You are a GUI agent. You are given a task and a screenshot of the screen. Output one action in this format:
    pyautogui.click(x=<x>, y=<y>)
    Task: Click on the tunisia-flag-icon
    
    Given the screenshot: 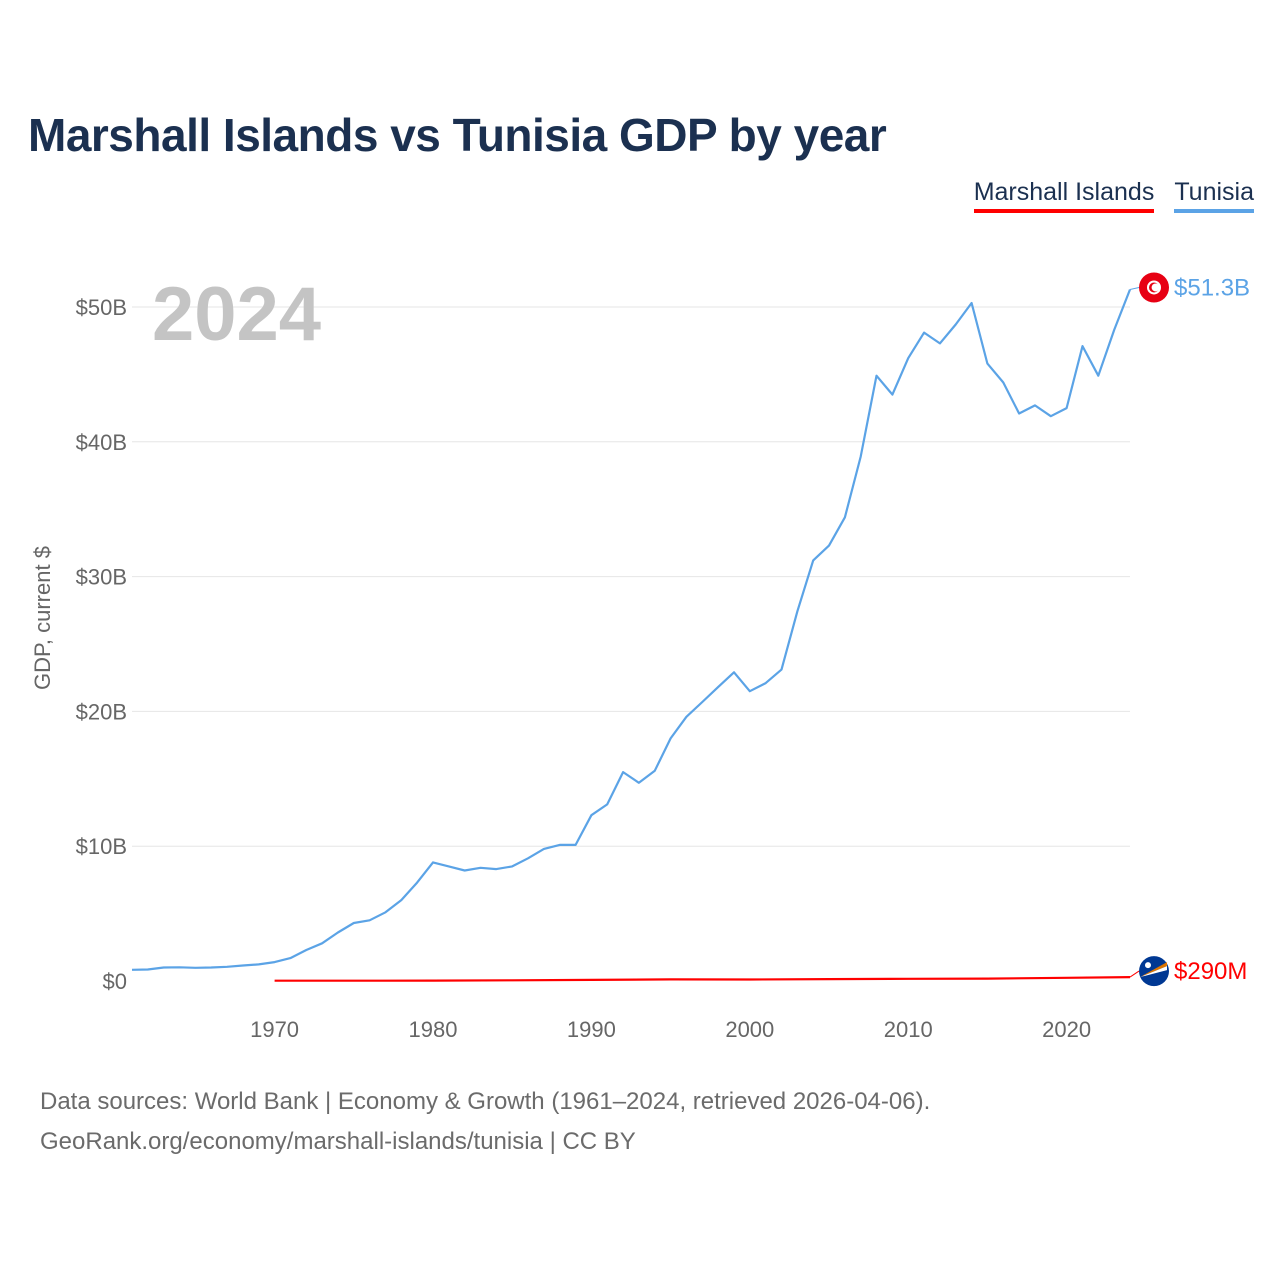 What is the action you would take?
    pyautogui.click(x=1154, y=287)
    